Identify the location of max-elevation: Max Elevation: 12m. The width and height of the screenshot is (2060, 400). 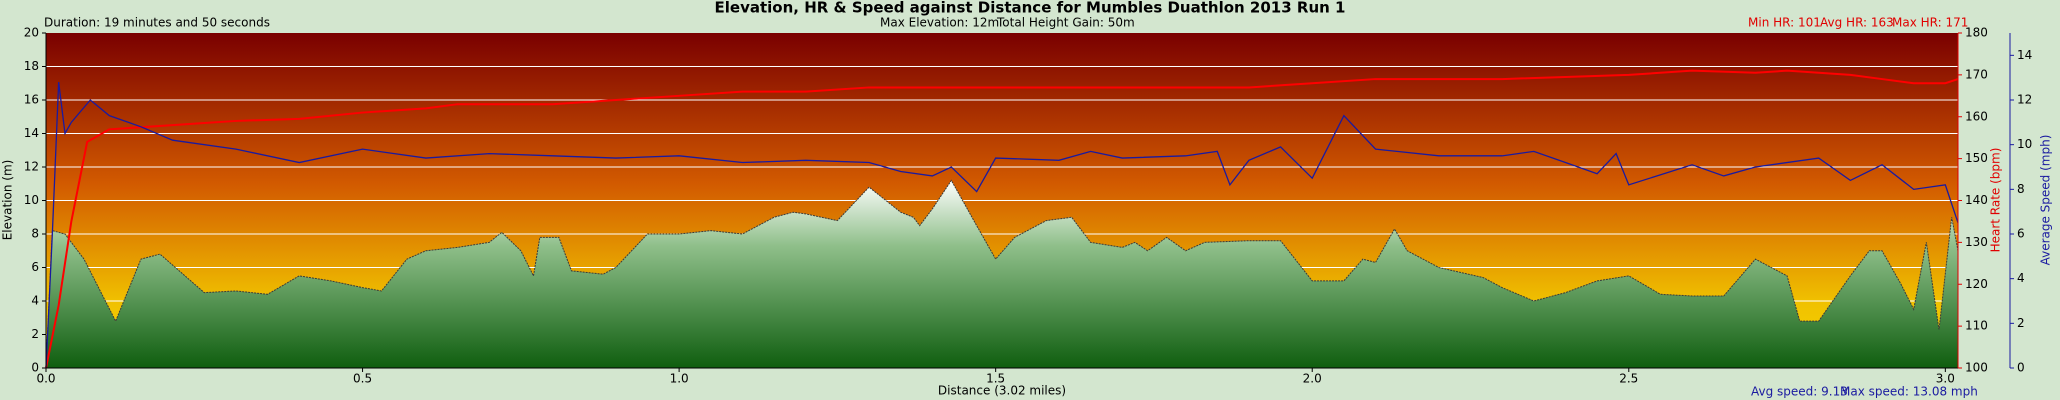
(939, 23).